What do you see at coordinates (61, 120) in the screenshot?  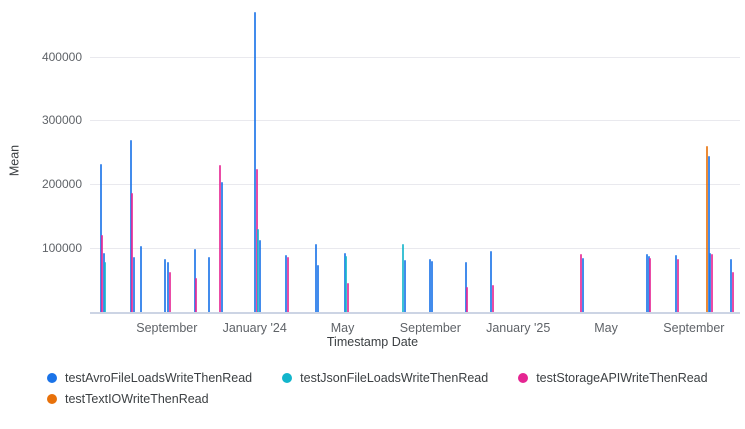 I see `y-axis-tick-label: 300000` at bounding box center [61, 120].